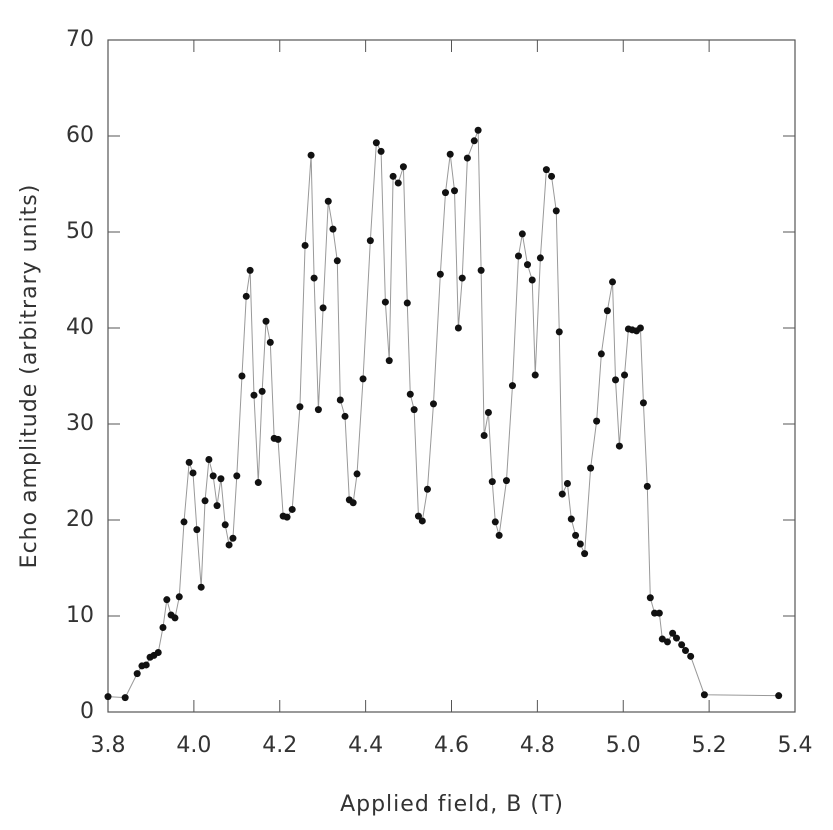 The image size is (833, 830). What do you see at coordinates (80, 39) in the screenshot?
I see `y-tick-label: 70` at bounding box center [80, 39].